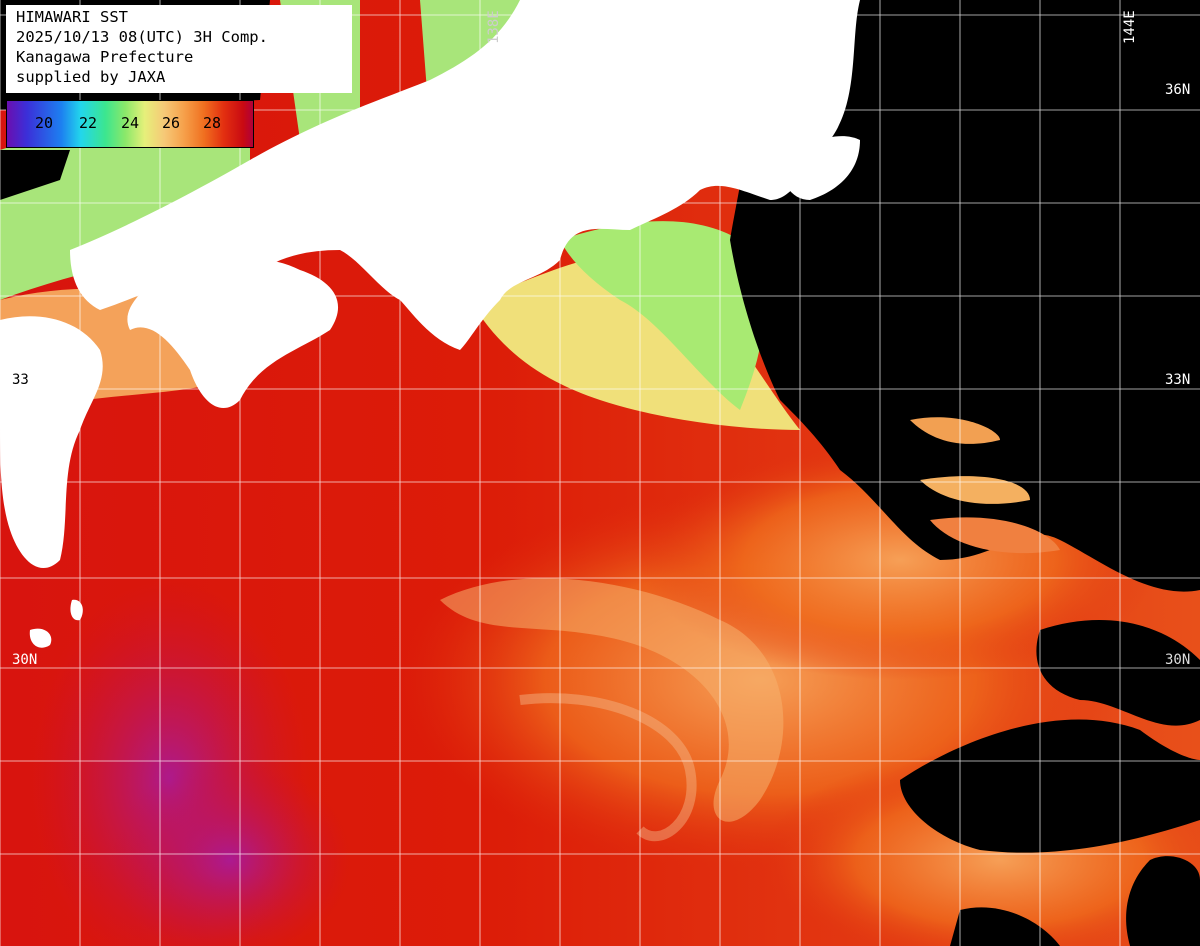  What do you see at coordinates (91, 77) in the screenshot?
I see `data-source: supplied by JAXA` at bounding box center [91, 77].